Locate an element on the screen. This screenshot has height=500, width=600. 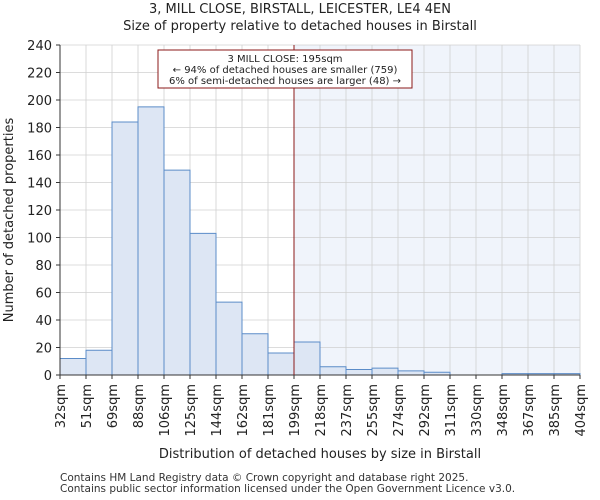
x-tick-label-292sqm: 292sqm is located at coordinates (425, 410).